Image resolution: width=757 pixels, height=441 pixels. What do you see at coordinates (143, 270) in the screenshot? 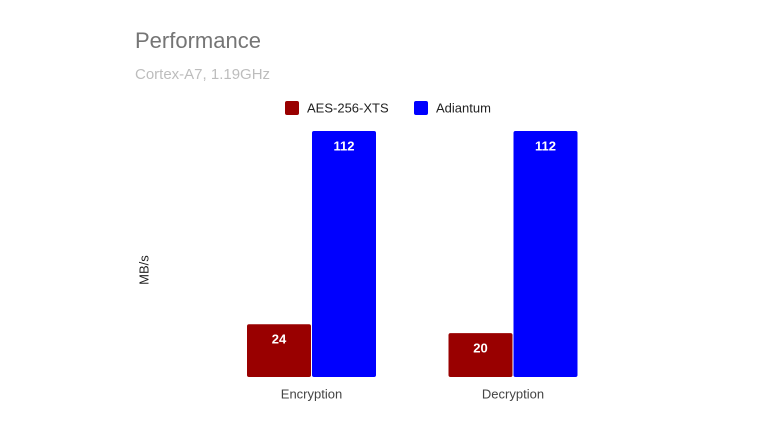
I see `y-axis-label: MB/s` at bounding box center [143, 270].